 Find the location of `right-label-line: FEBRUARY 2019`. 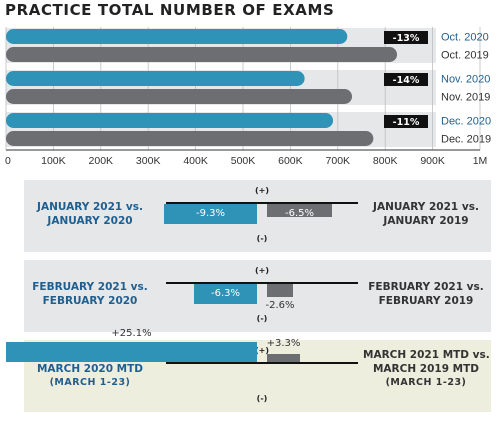

right-label-line: FEBRUARY 2019 is located at coordinates (426, 301).